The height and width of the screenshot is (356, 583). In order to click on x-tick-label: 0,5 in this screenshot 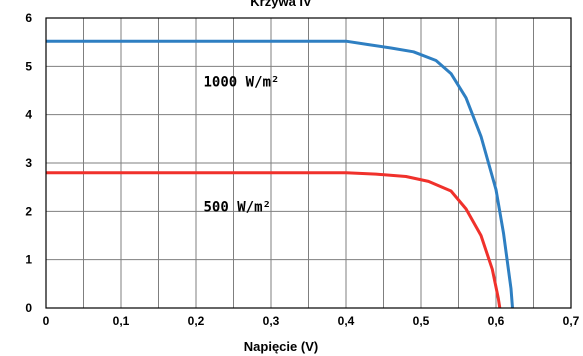, I will do `click(421, 321)`.